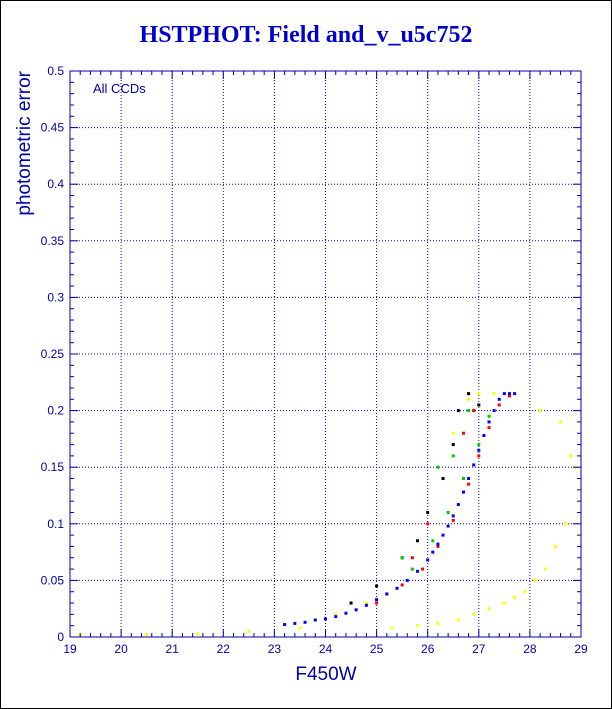  What do you see at coordinates (479, 649) in the screenshot?
I see `x-tick-label: 27` at bounding box center [479, 649].